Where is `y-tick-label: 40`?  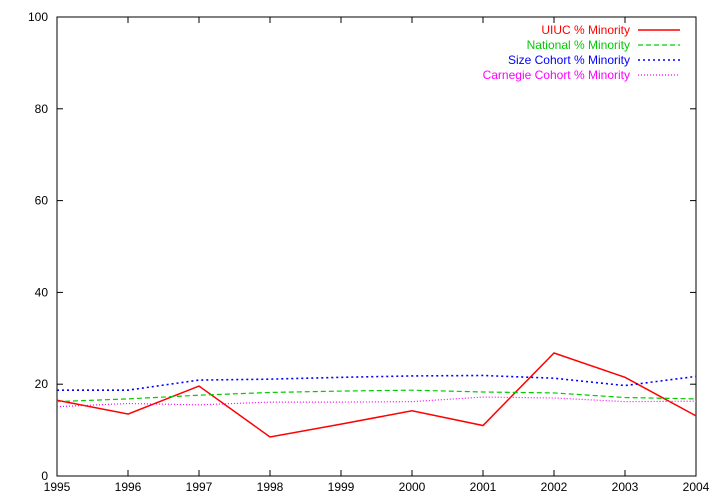
y-tick-label: 40 is located at coordinates (42, 292).